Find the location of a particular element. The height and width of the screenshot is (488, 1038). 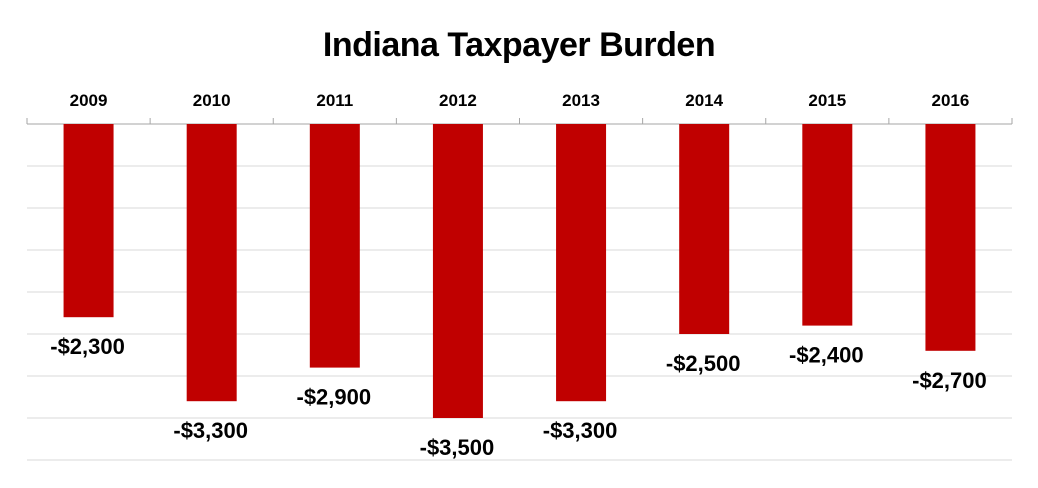

x-tick-label: 2013 is located at coordinates (581, 100).